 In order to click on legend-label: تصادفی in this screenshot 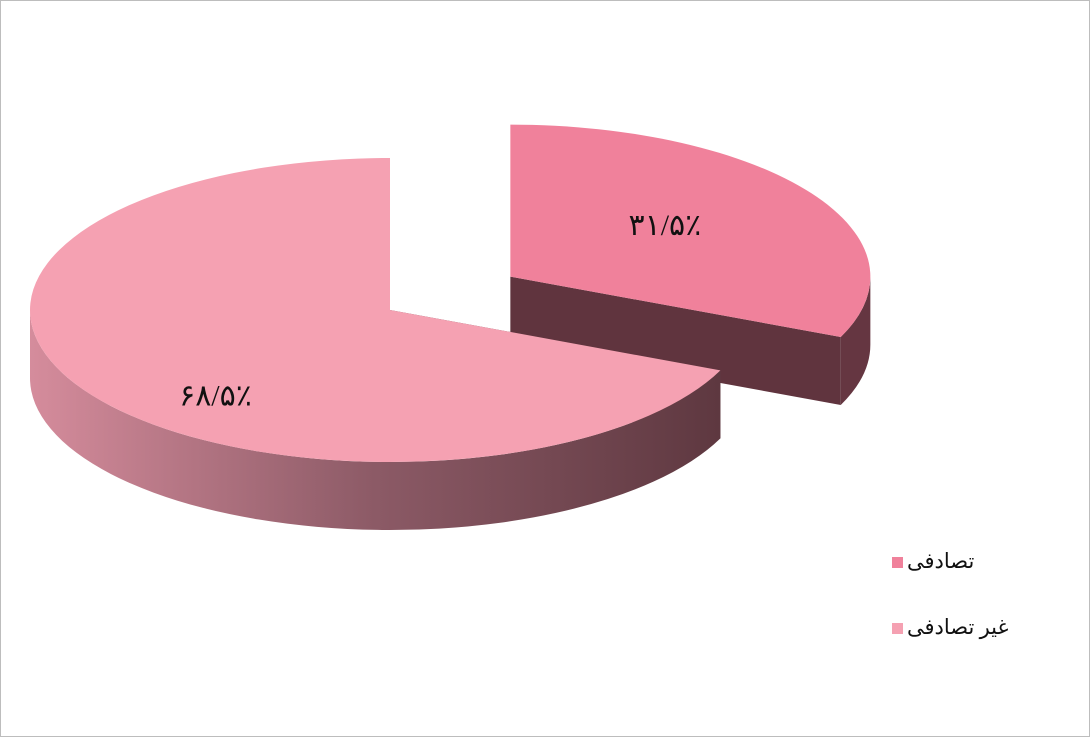, I will do `click(941, 561)`.